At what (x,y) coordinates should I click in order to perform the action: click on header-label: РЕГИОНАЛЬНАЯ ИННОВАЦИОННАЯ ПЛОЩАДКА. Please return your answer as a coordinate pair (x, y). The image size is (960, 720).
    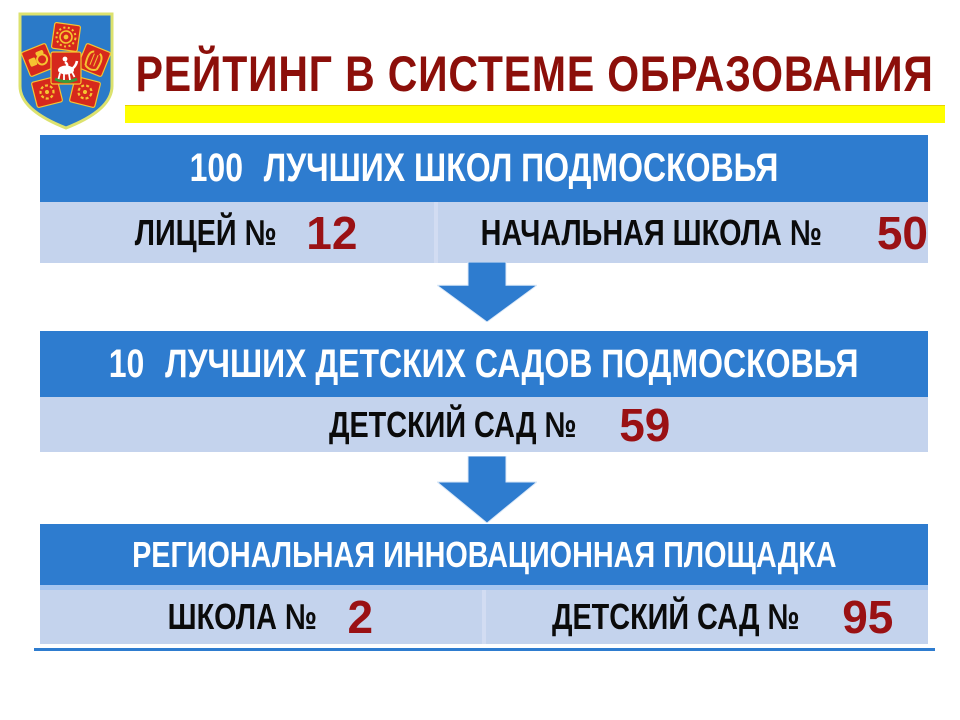
    Looking at the image, I should click on (484, 554).